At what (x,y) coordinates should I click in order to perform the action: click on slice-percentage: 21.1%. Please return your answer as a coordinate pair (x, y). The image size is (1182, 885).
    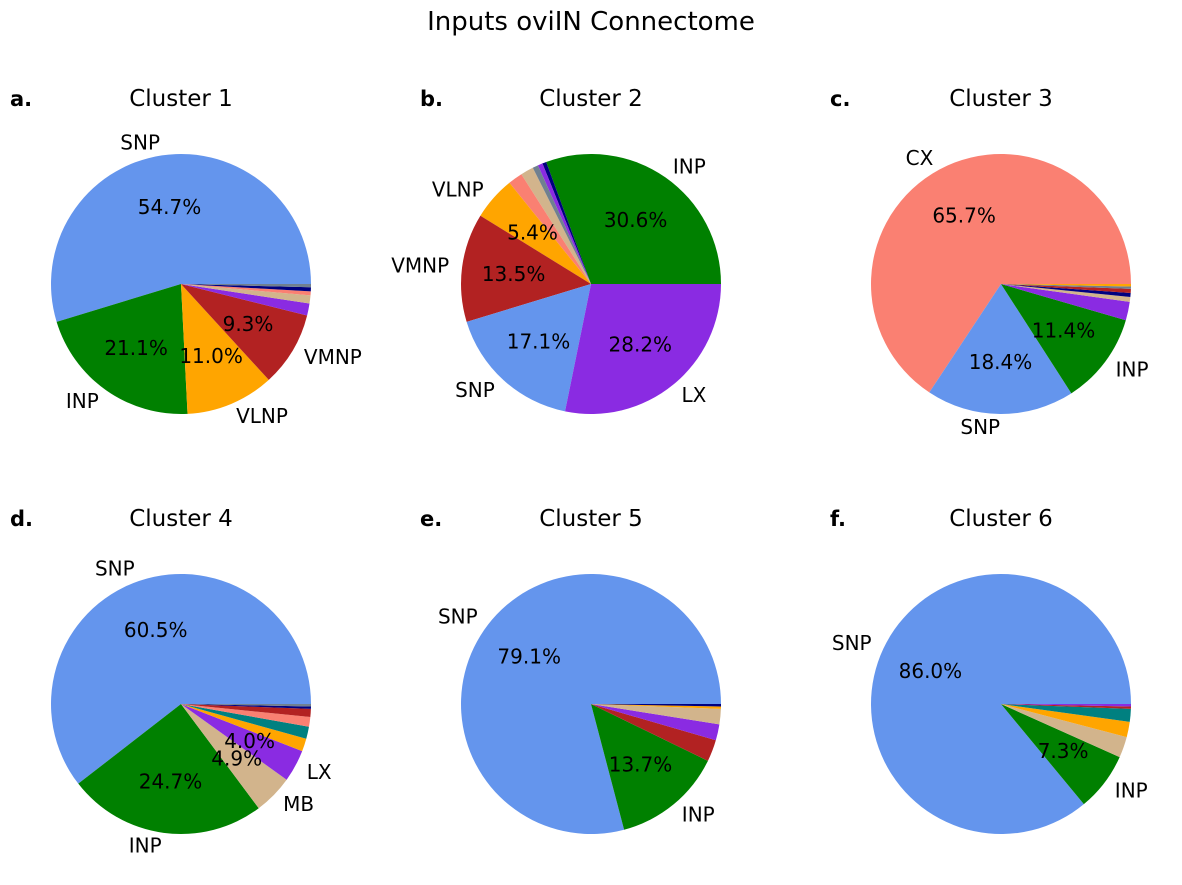
    Looking at the image, I should click on (136, 348).